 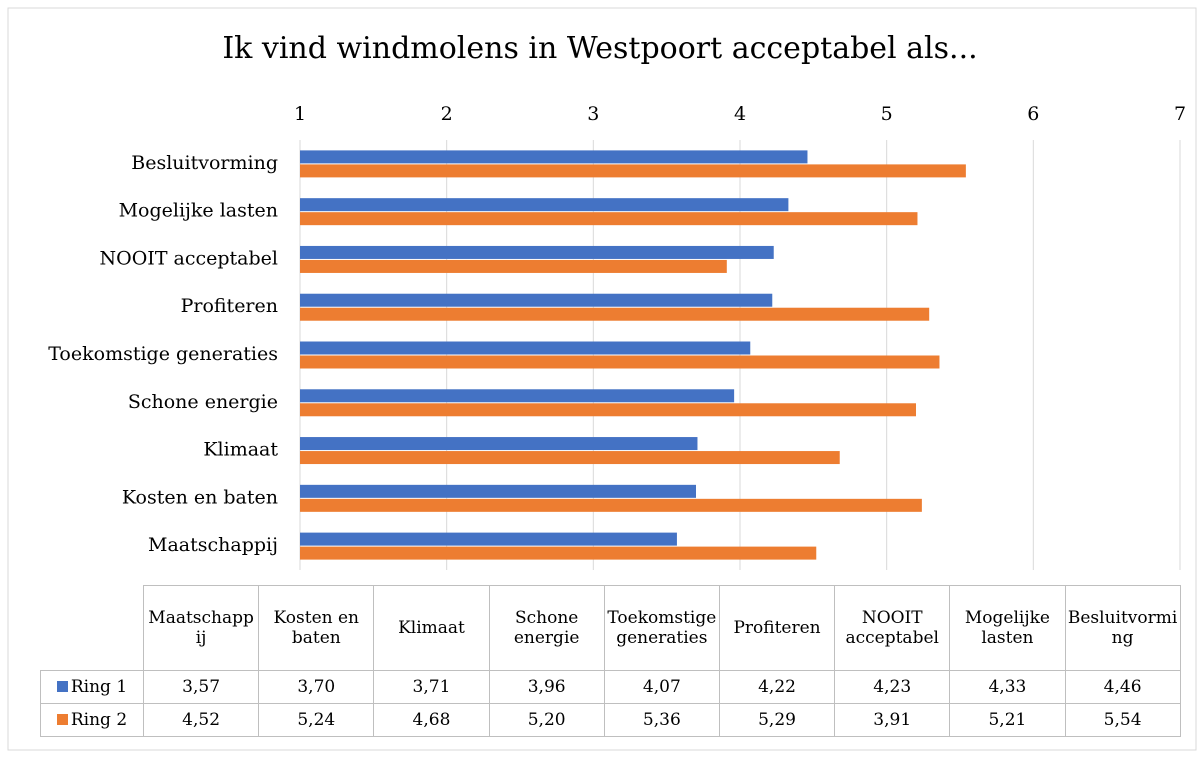 What do you see at coordinates (229, 306) in the screenshot?
I see `y-tick-label: Profiteren` at bounding box center [229, 306].